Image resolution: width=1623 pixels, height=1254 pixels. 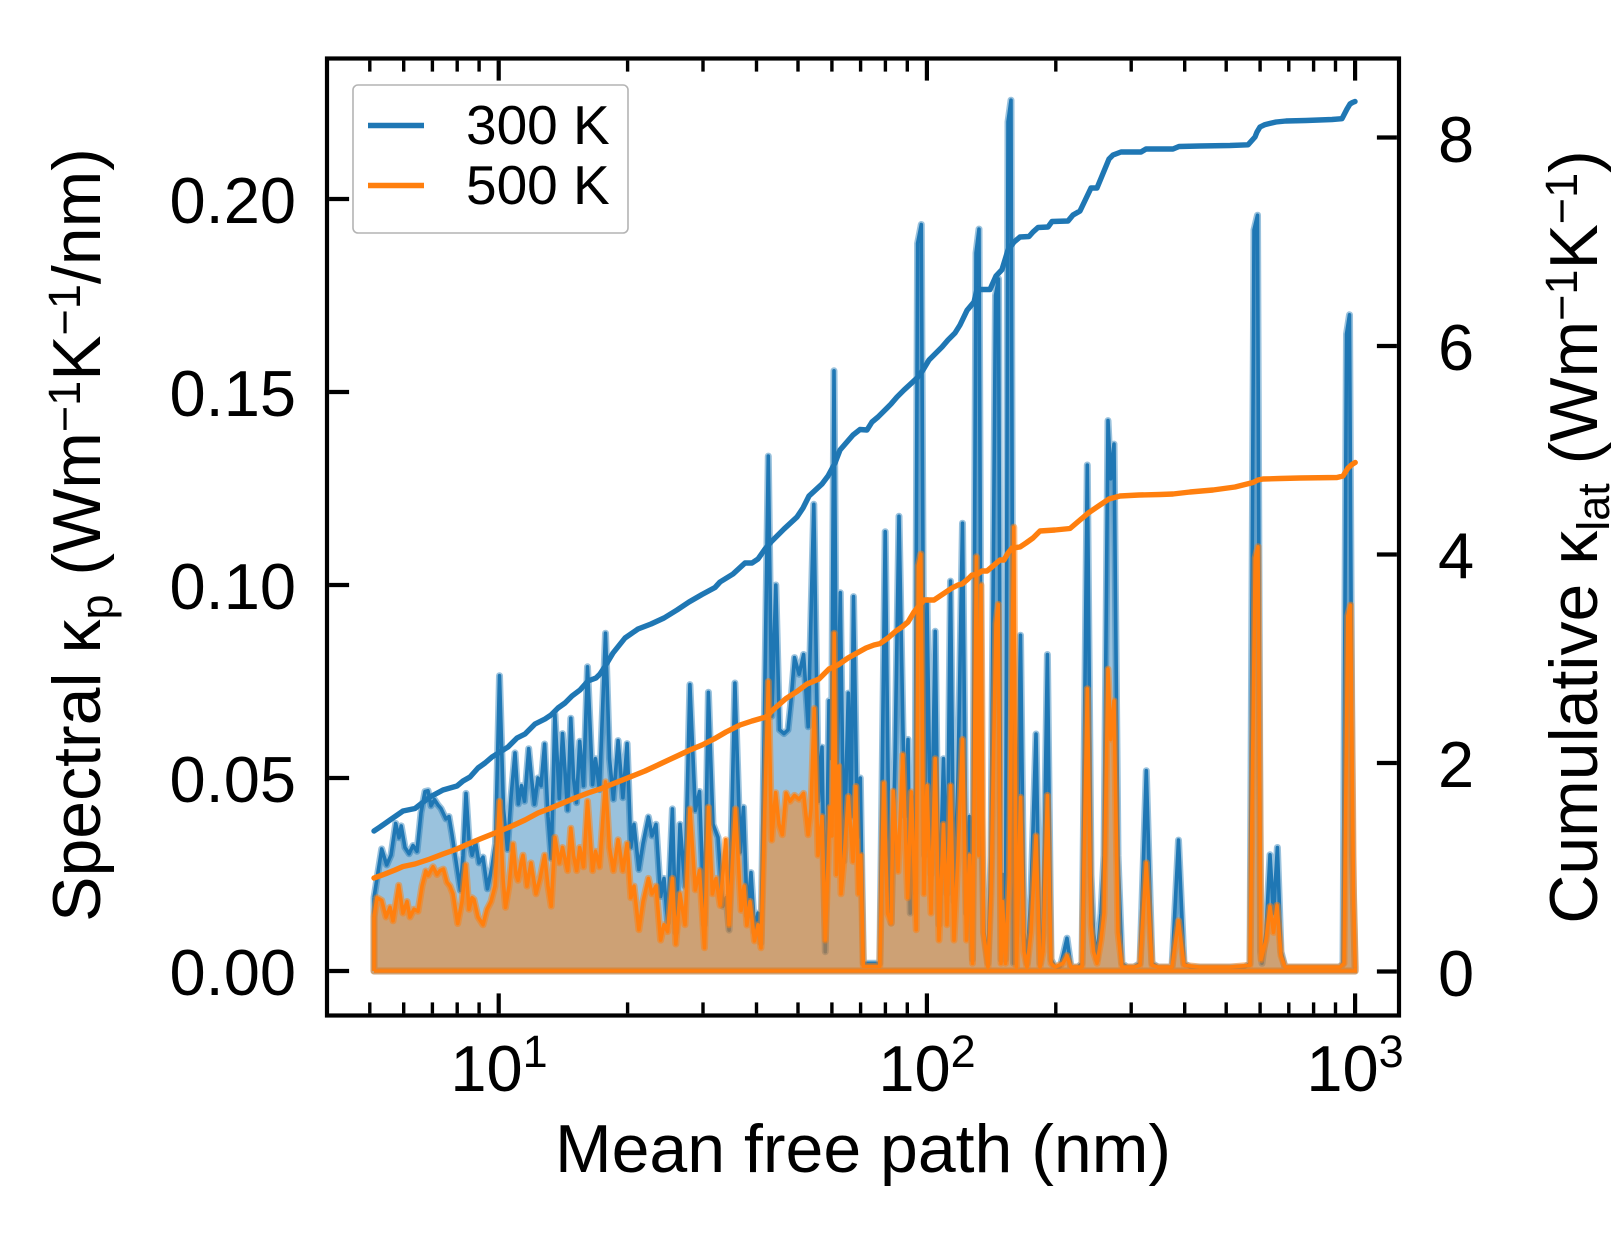 What do you see at coordinates (80, 535) in the screenshot?
I see `svg-text: Spectral κp​ (Wm−1​K−1​/nm)` at bounding box center [80, 535].